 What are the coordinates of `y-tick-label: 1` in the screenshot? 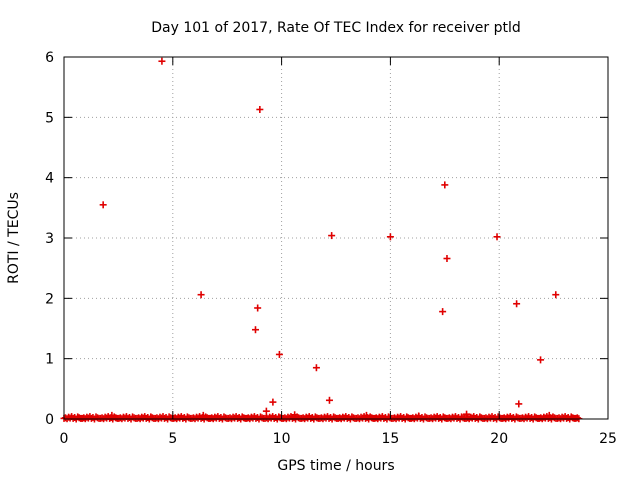 It's located at (49, 360).